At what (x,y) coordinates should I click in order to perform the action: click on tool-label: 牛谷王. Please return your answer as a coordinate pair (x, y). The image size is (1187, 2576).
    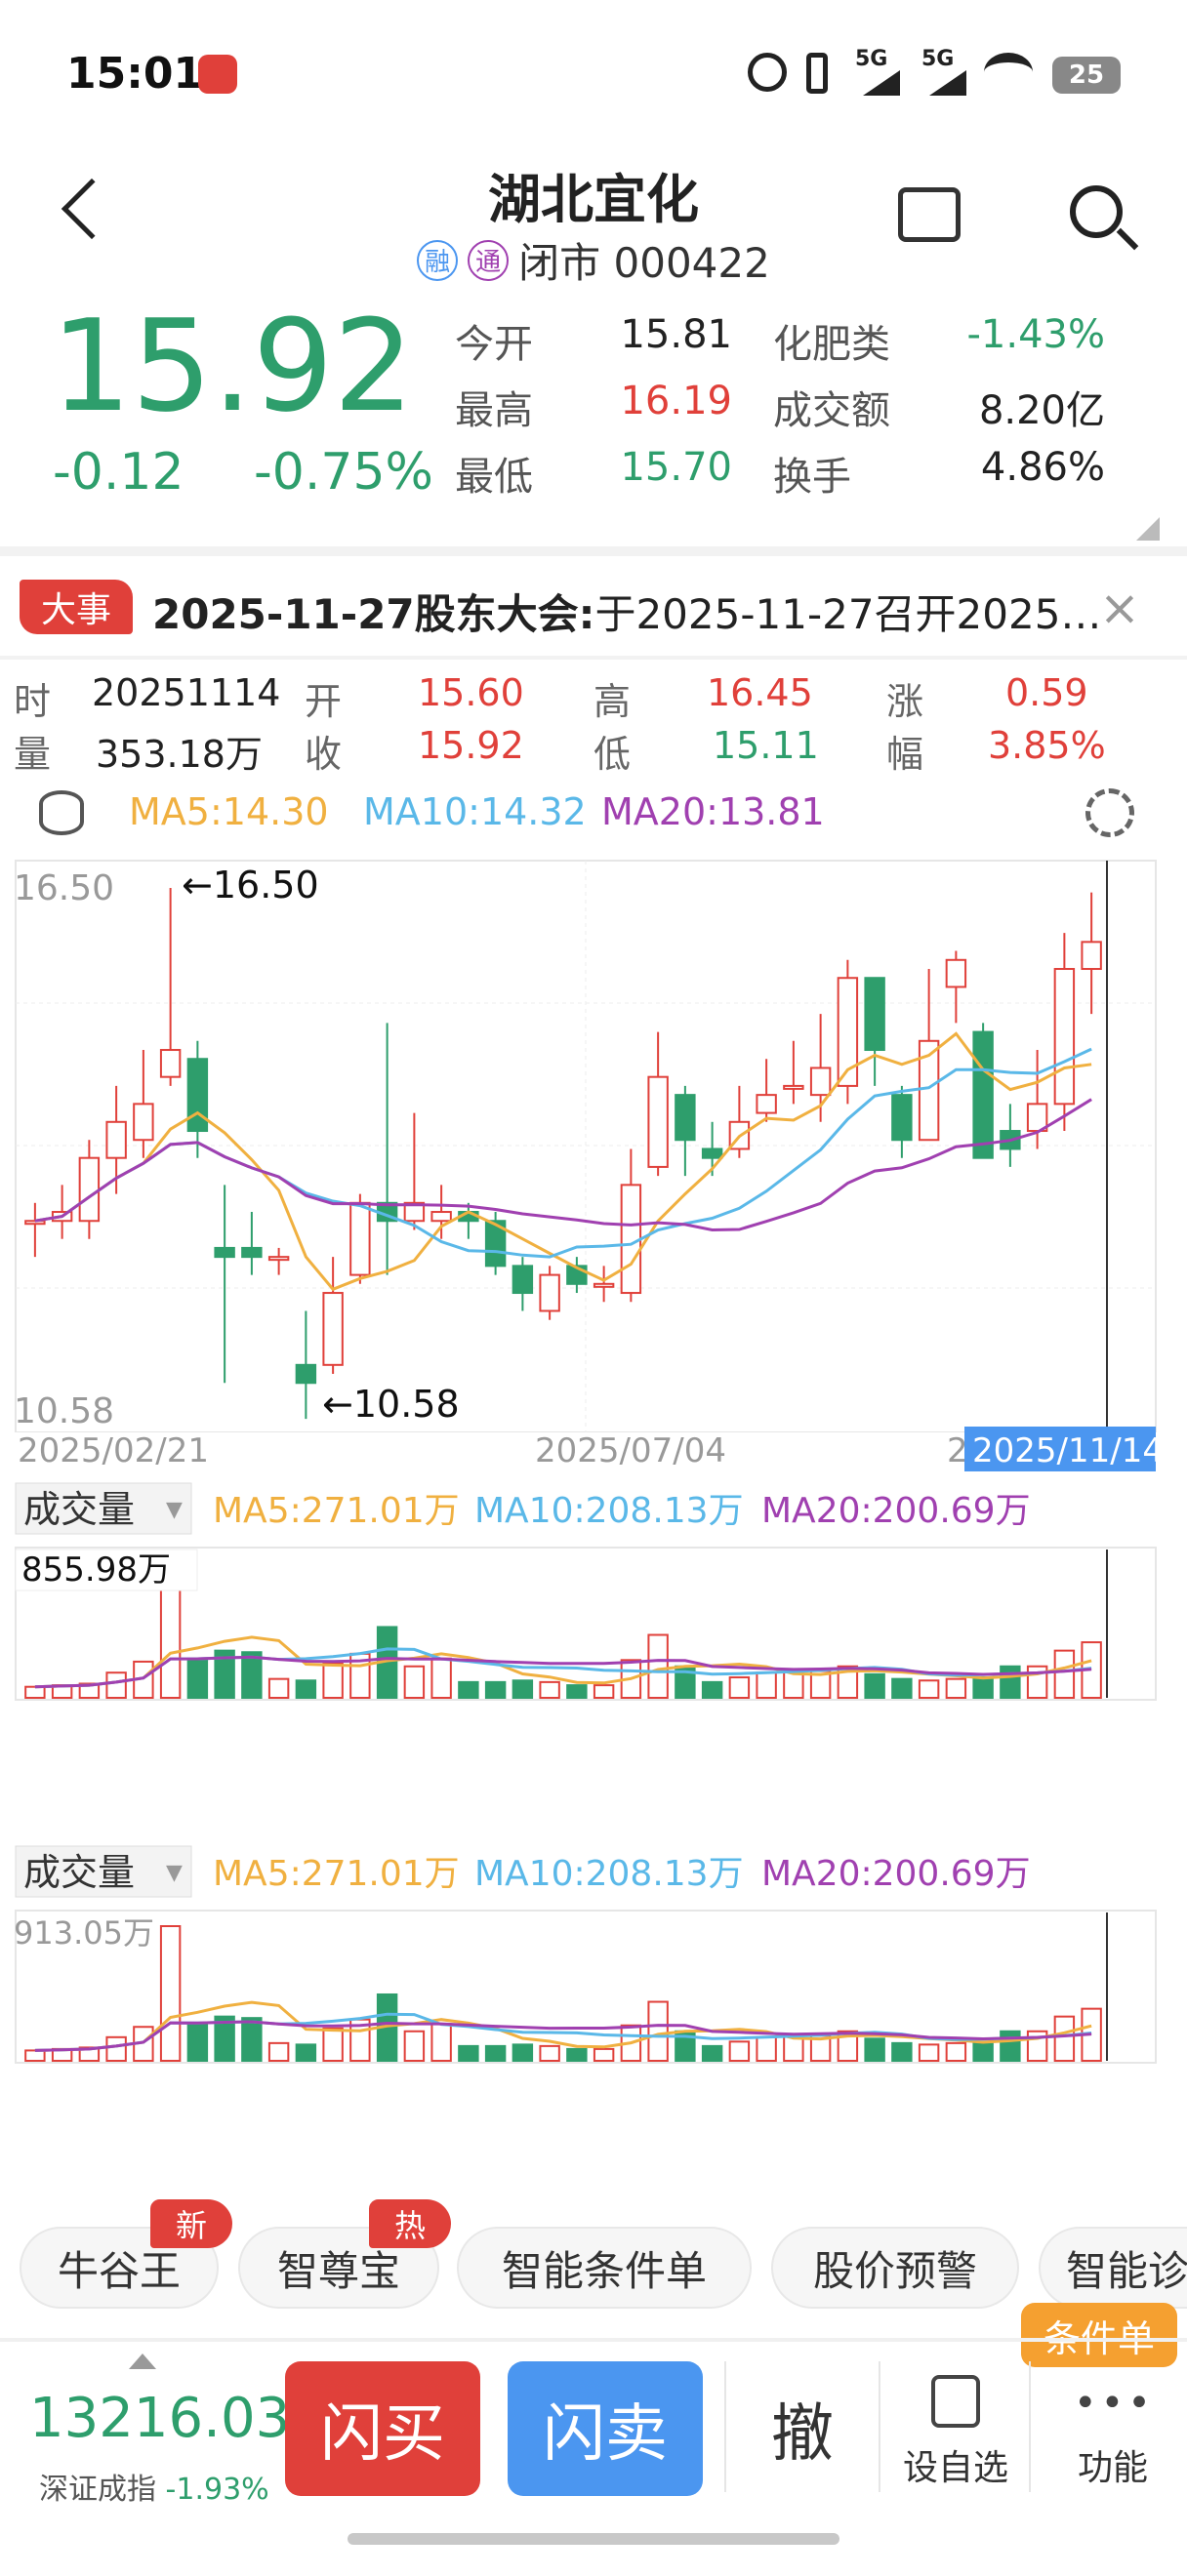
    Looking at the image, I should click on (119, 2270).